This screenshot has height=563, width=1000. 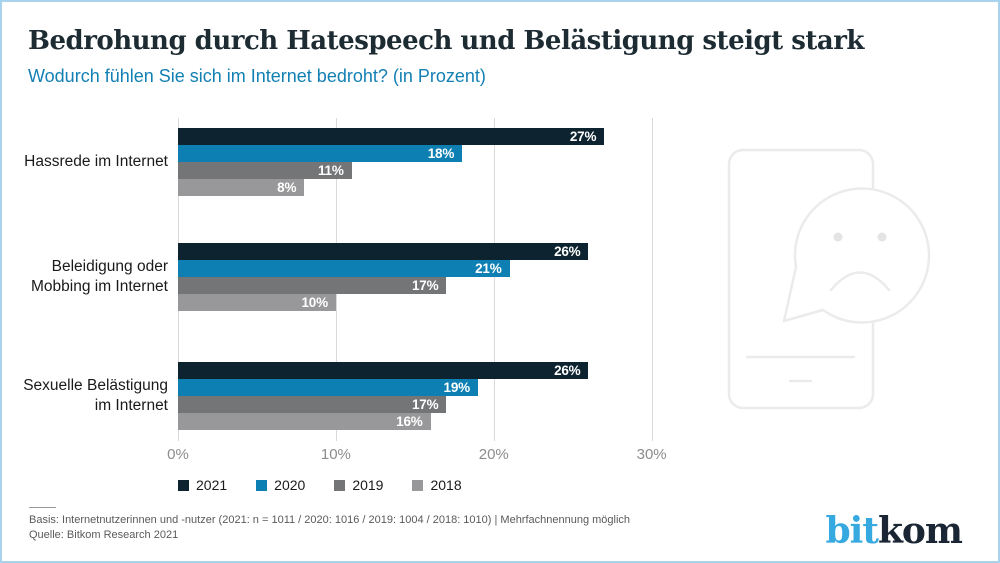 I want to click on speech-bubble-icon, so click(x=856, y=255).